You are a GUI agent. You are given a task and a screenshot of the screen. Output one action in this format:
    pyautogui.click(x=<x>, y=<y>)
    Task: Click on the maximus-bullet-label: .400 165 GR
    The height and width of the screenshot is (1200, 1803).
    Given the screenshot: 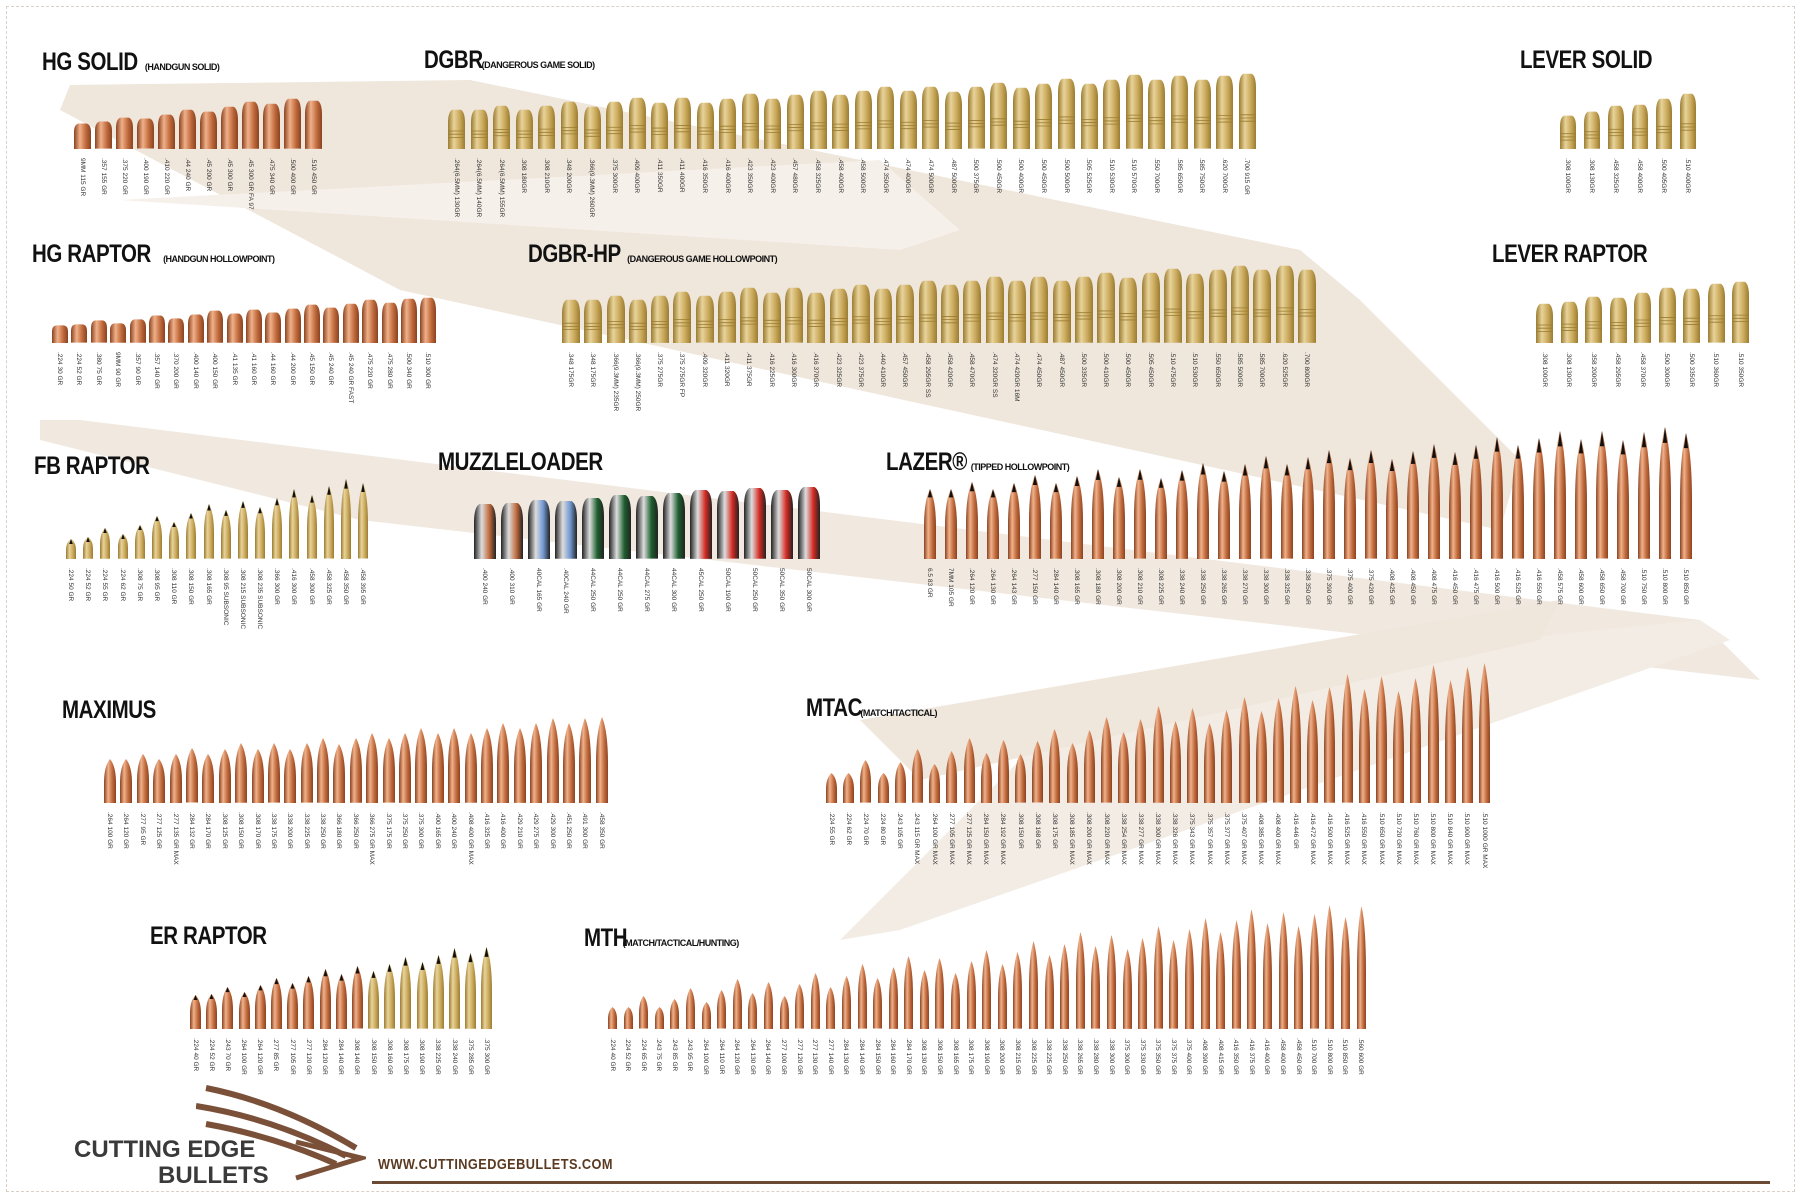 What is the action you would take?
    pyautogui.click(x=437, y=830)
    